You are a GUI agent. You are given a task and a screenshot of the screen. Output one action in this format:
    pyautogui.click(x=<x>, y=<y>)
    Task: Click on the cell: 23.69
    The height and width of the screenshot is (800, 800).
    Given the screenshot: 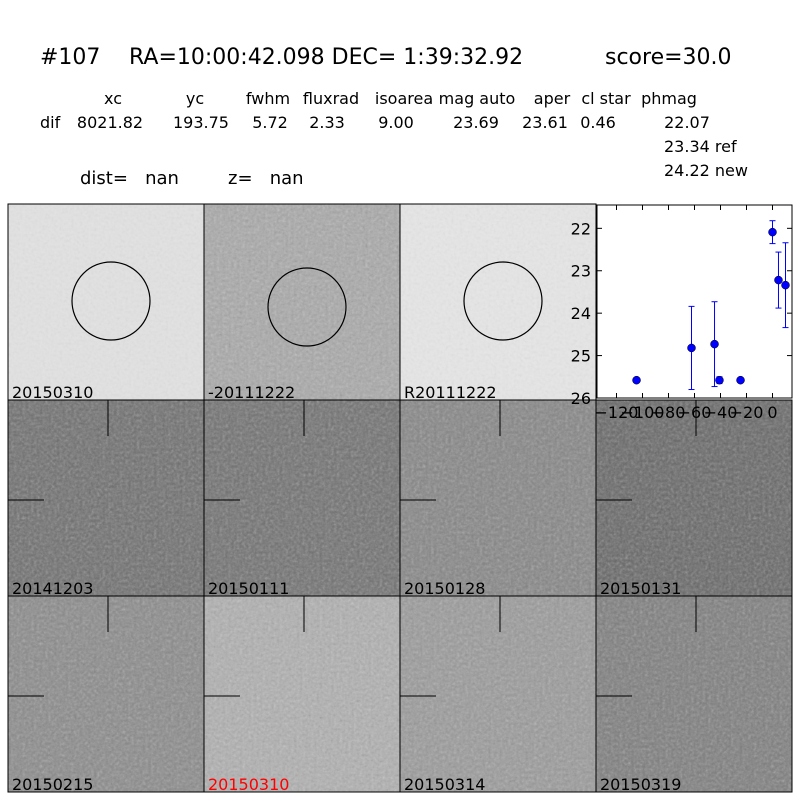 What is the action you would take?
    pyautogui.click(x=476, y=122)
    